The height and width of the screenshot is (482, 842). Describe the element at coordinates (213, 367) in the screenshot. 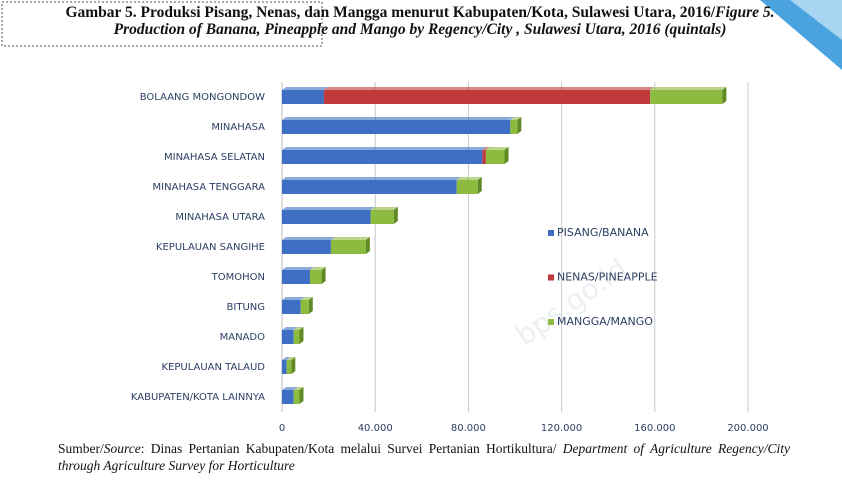

I see `y-tick-label: KEPULAUAN TALAUD` at that location.